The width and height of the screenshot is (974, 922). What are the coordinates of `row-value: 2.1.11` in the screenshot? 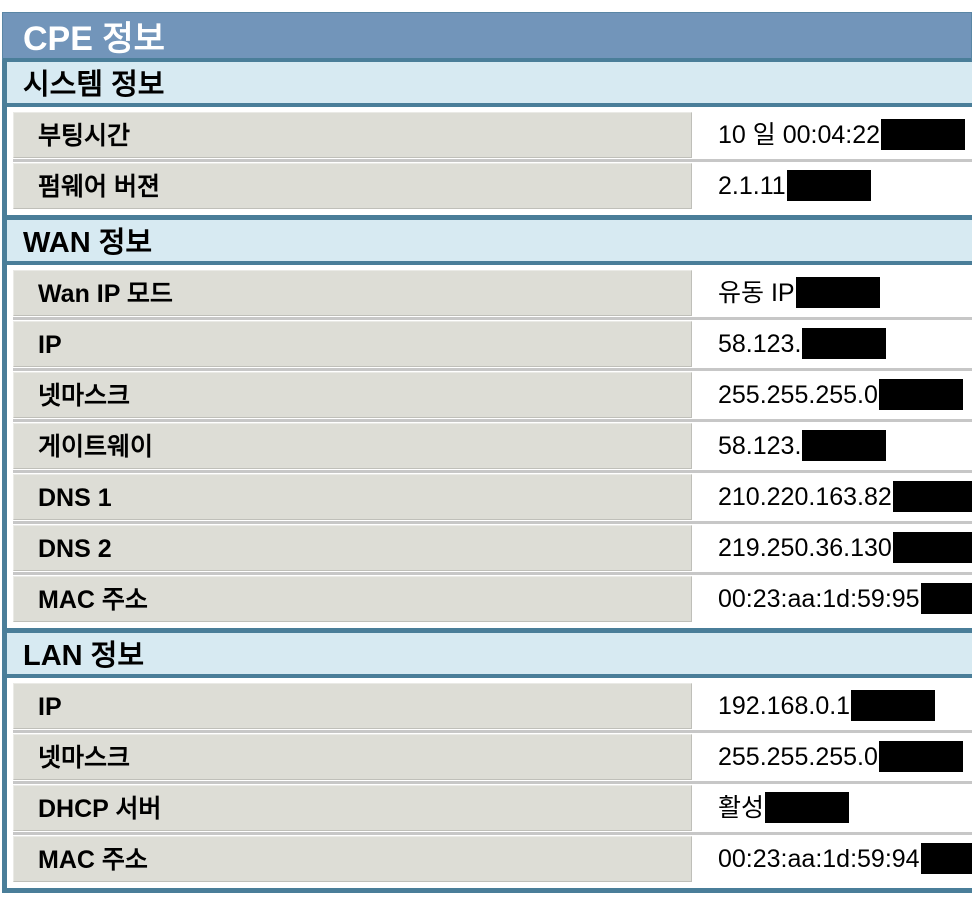 It's located at (834, 186).